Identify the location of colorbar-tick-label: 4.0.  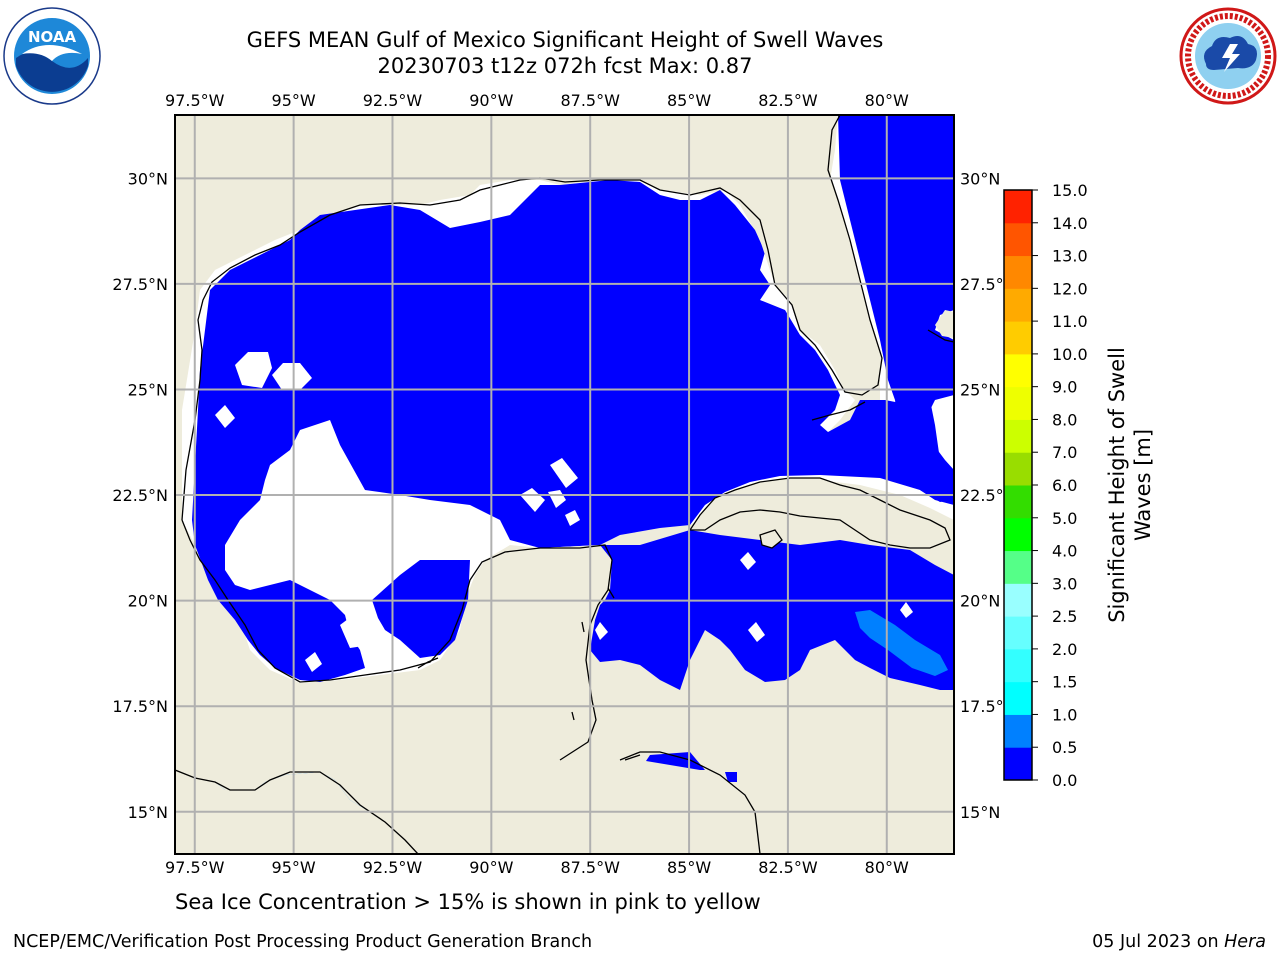
(1064, 551).